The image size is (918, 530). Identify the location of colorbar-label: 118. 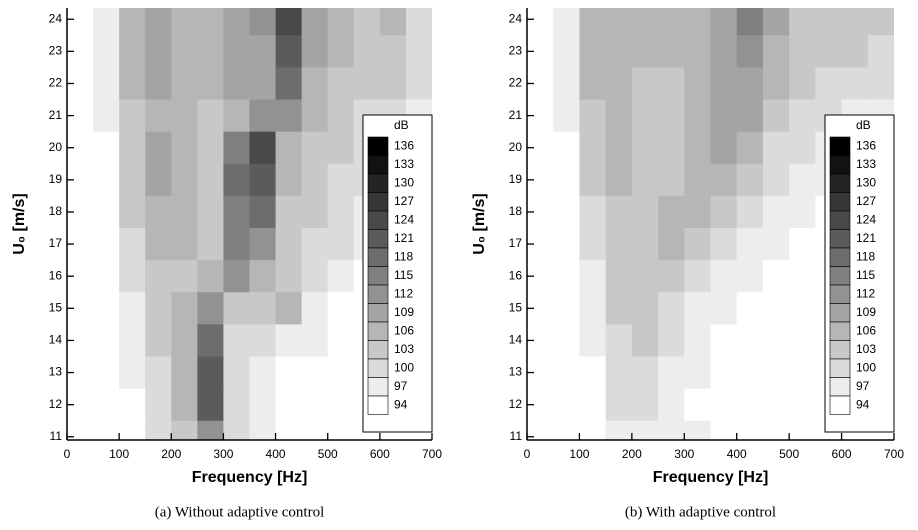
(865, 256).